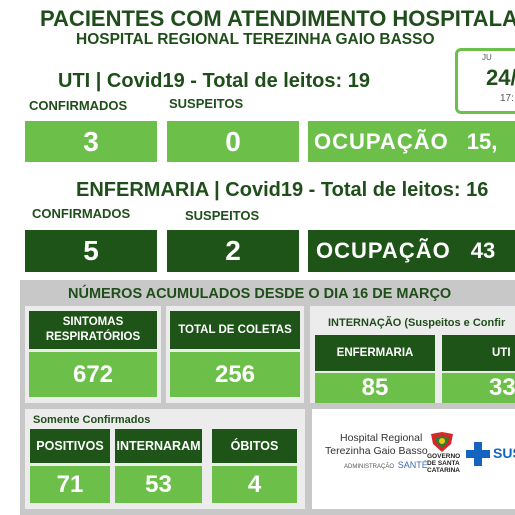 The width and height of the screenshot is (515, 515). Describe the element at coordinates (91, 141) in the screenshot. I see `uti-confirmed-value: 3` at that location.